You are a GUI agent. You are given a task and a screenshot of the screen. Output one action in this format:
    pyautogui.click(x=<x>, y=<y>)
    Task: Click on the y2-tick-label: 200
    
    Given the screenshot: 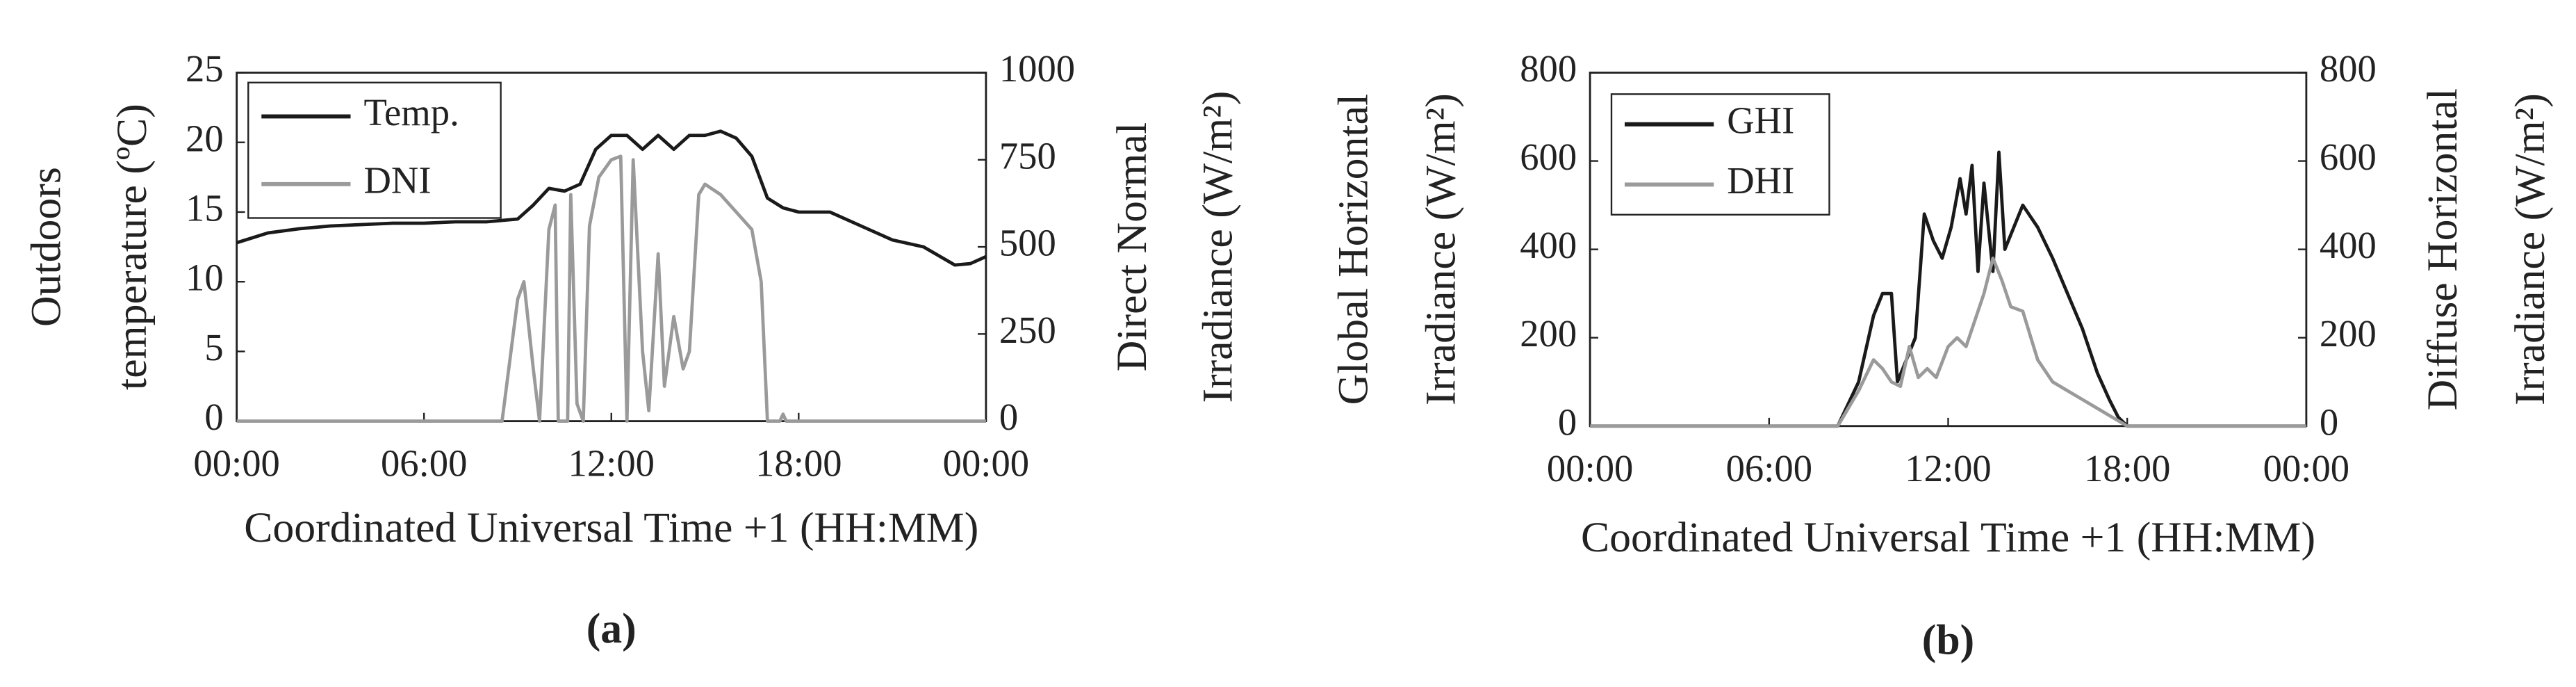 What is the action you would take?
    pyautogui.click(x=2348, y=333)
    